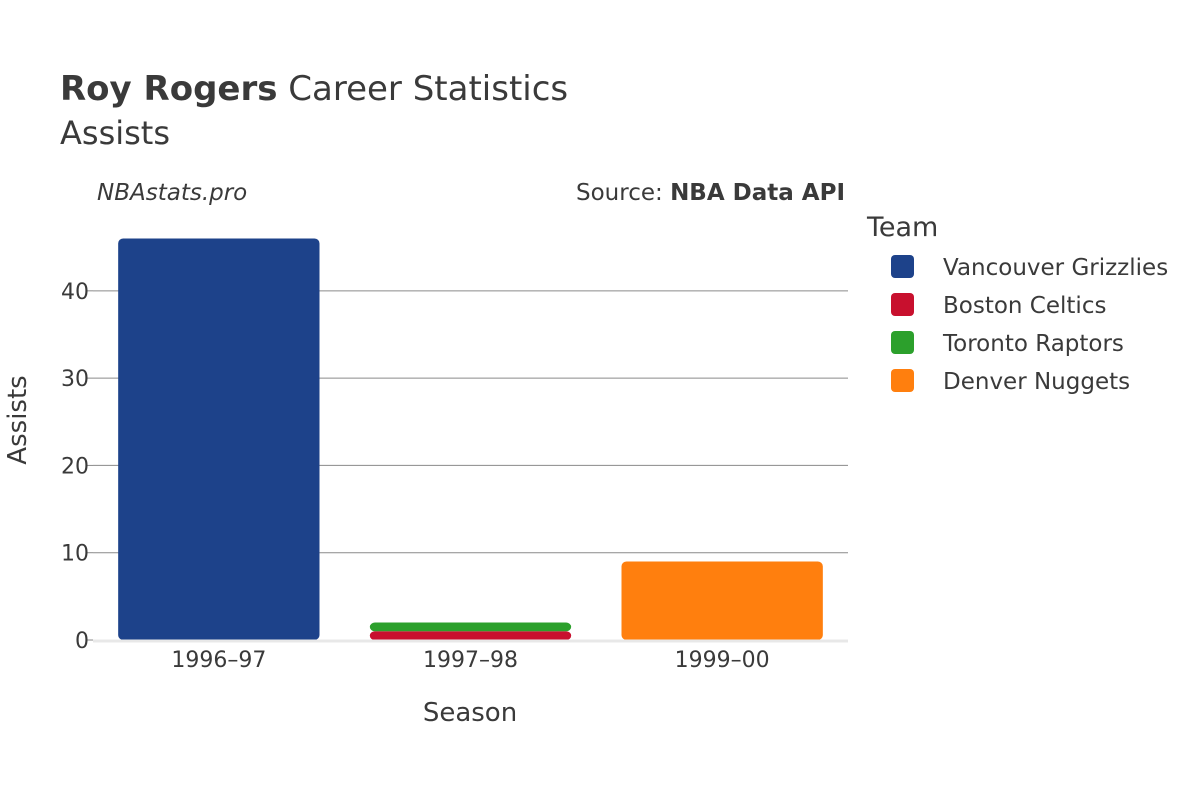 This screenshot has height=804, width=1200. I want to click on legend-label: Vancouver Grizzlies, so click(1055, 268).